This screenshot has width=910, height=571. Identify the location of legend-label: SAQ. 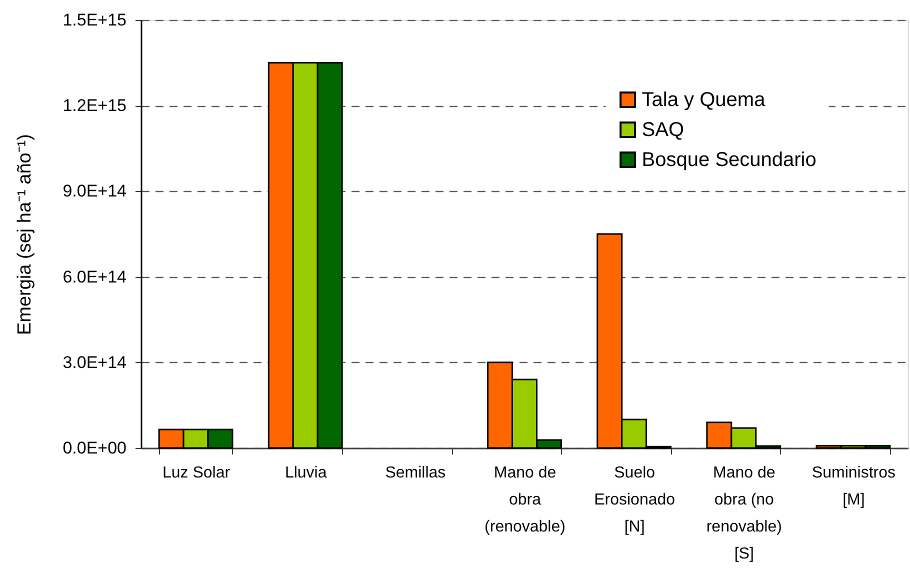
(663, 129).